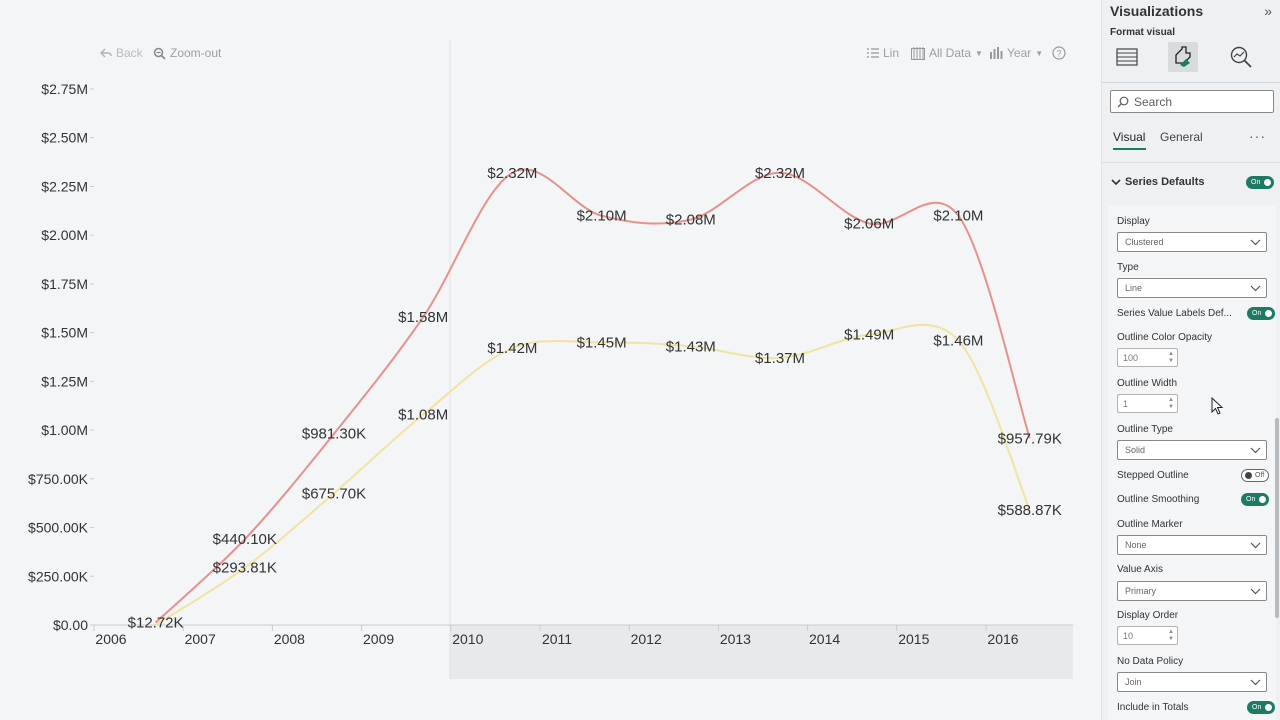 The height and width of the screenshot is (720, 1280). Describe the element at coordinates (245, 539) in the screenshot. I see `data-label: $440.10K` at that location.